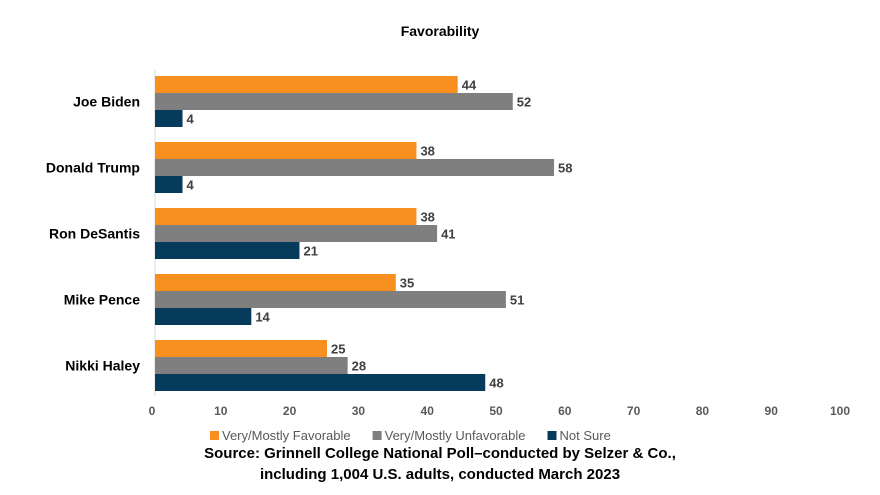 Image resolution: width=880 pixels, height=495 pixels. I want to click on data-label: 48, so click(496, 383).